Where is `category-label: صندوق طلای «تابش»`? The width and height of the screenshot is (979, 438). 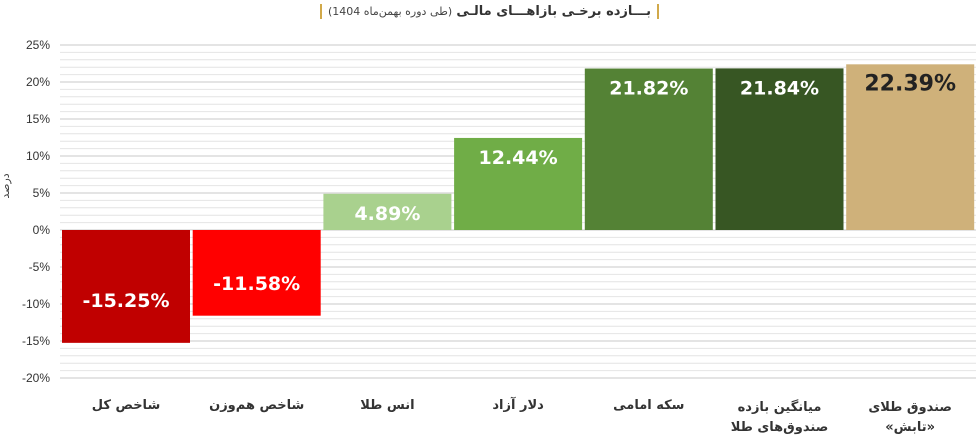
category-label: صندوق طلای «تابش» is located at coordinates (910, 418).